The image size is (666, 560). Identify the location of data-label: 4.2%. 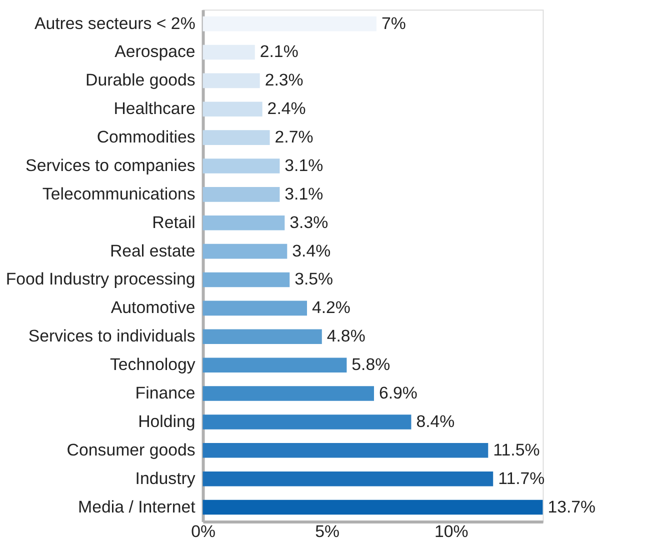
(331, 308).